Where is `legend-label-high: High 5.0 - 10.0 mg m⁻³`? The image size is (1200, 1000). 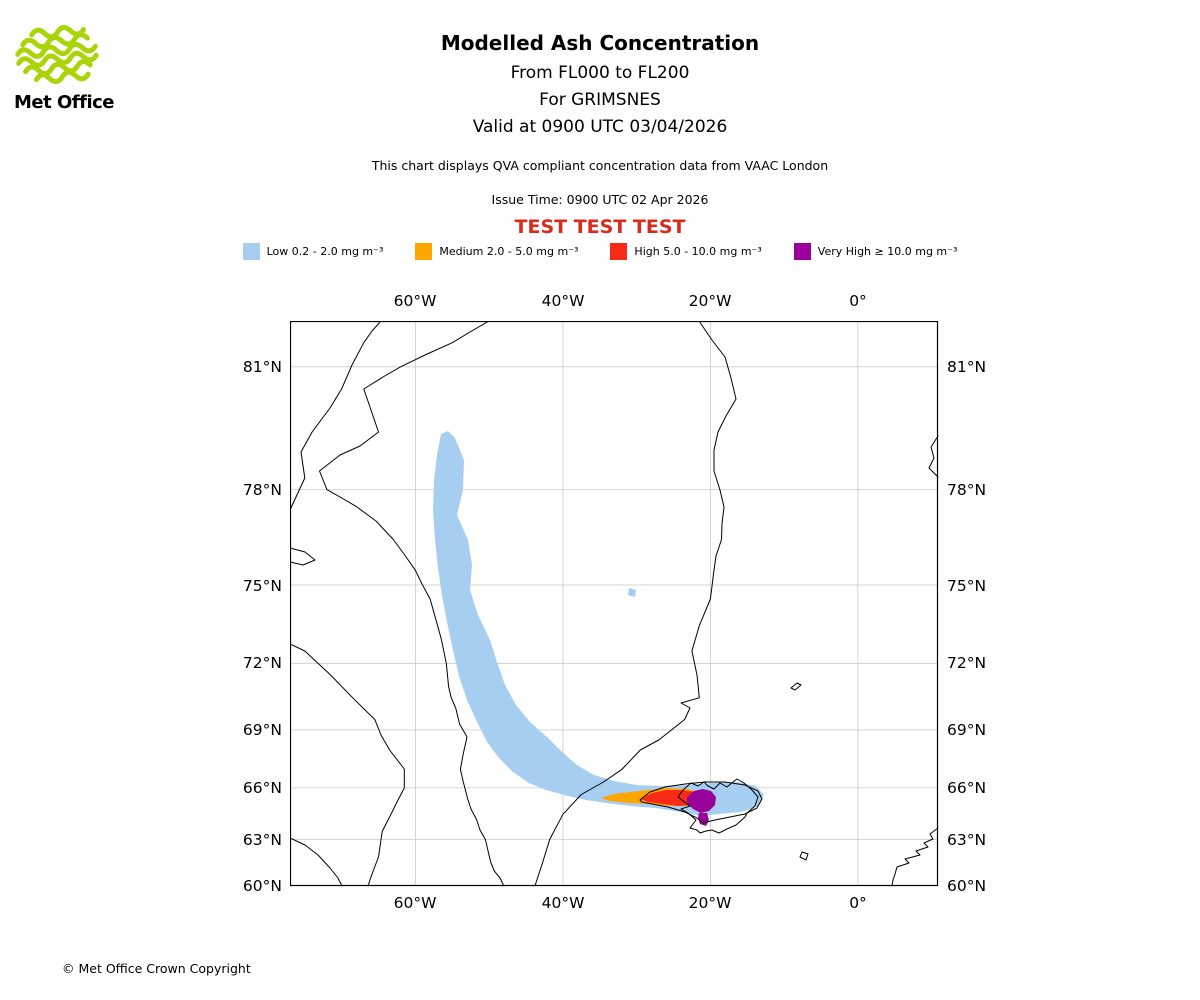
legend-label-high: High 5.0 - 10.0 mg m⁻³ is located at coordinates (698, 251).